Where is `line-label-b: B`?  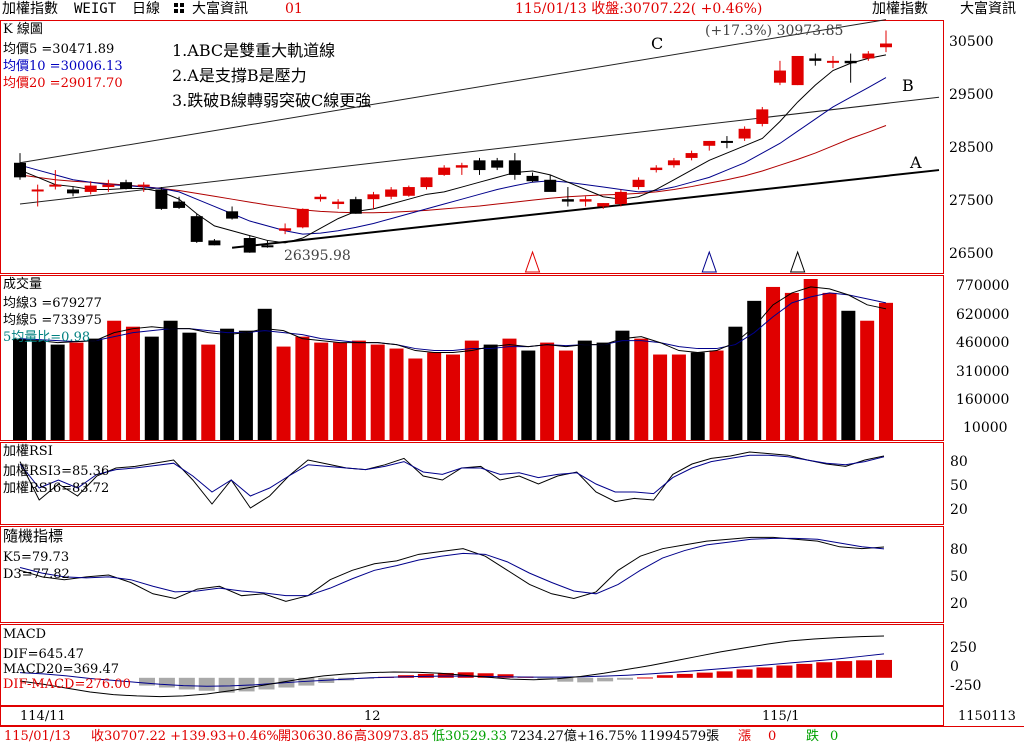 line-label-b: B is located at coordinates (908, 85).